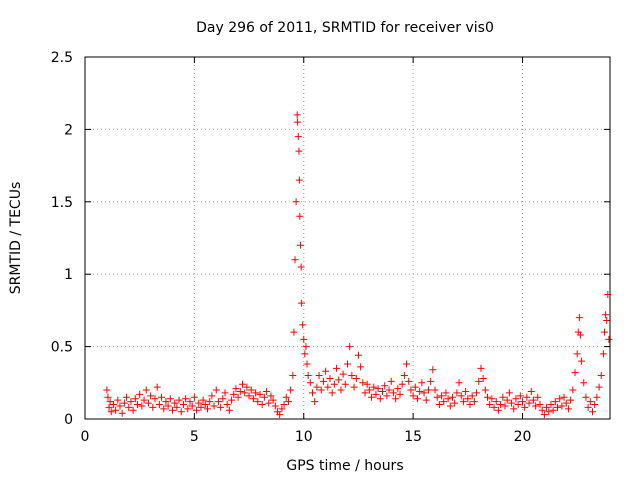 The height and width of the screenshot is (485, 640). I want to click on y-tick-label: 0.5, so click(62, 348).